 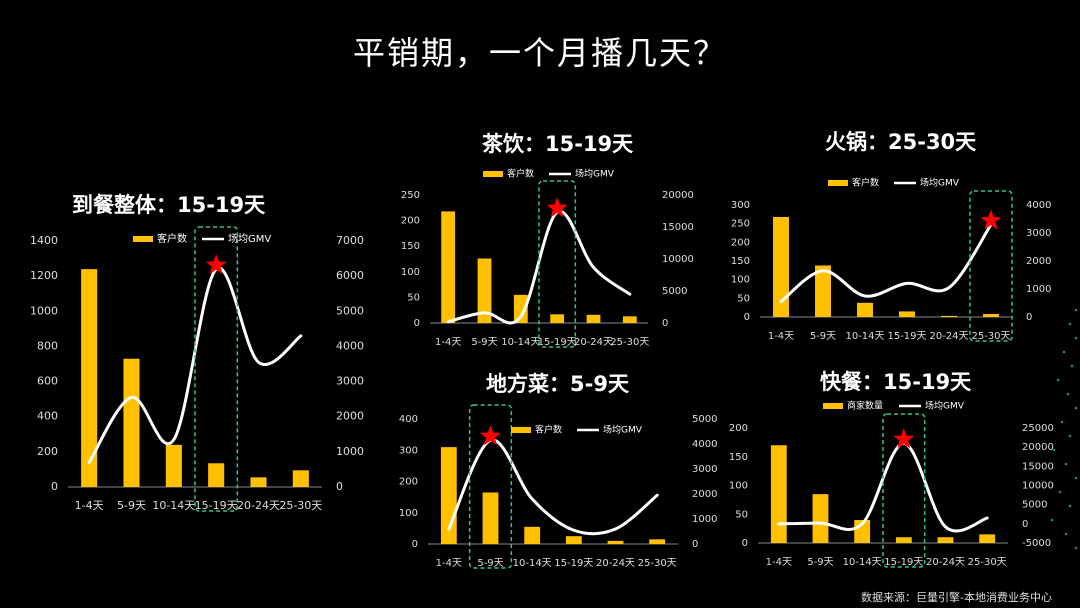 I want to click on y2-tick-label: 7000, so click(x=350, y=240).